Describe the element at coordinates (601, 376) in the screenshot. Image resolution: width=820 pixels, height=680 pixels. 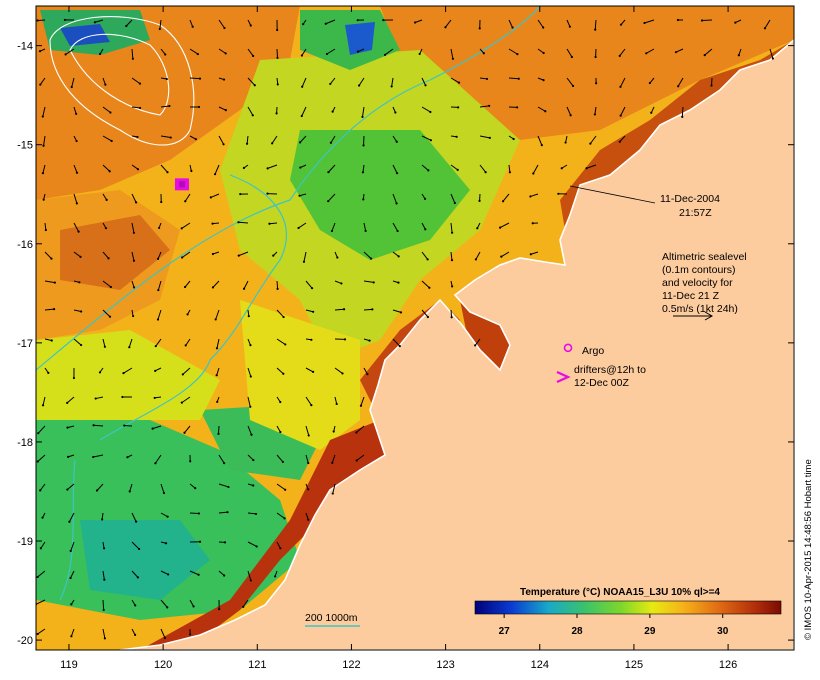
I see `drifters-legend: drifters@12h to 12-Dec 00Z` at that location.